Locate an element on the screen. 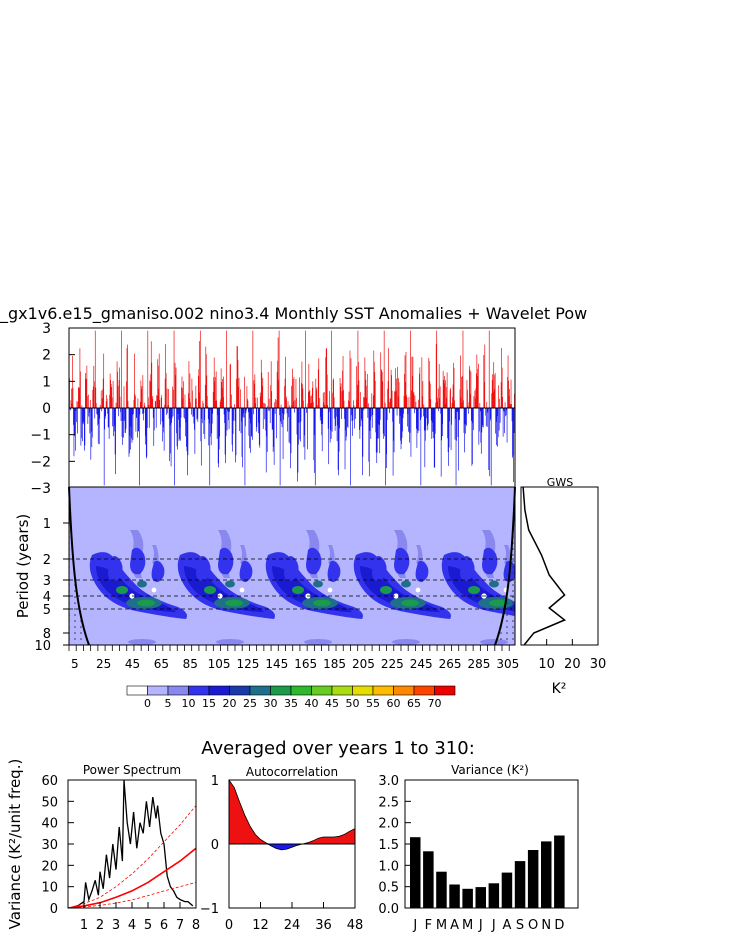 Image resolution: width=733 pixels, height=945 pixels. wavelet-wisp is located at coordinates (419, 555).